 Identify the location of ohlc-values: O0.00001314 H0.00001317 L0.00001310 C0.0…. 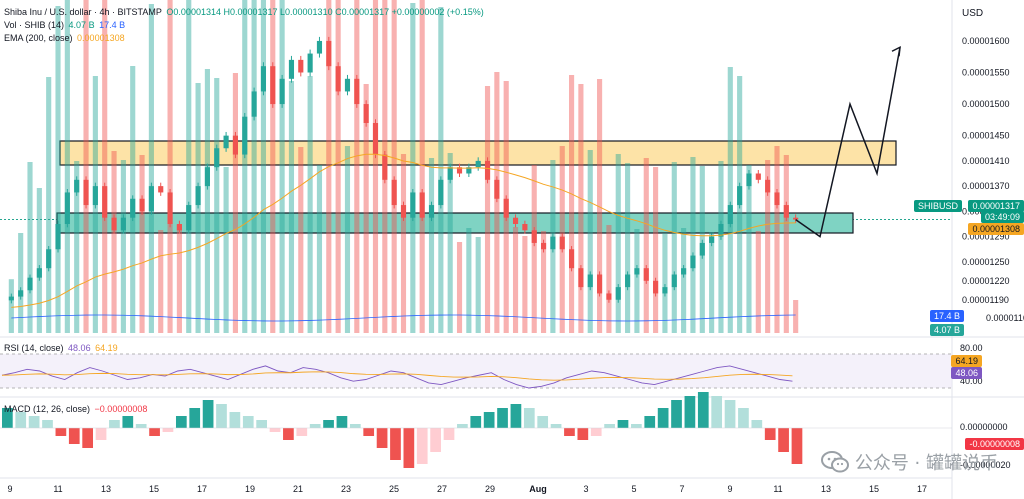
(325, 12).